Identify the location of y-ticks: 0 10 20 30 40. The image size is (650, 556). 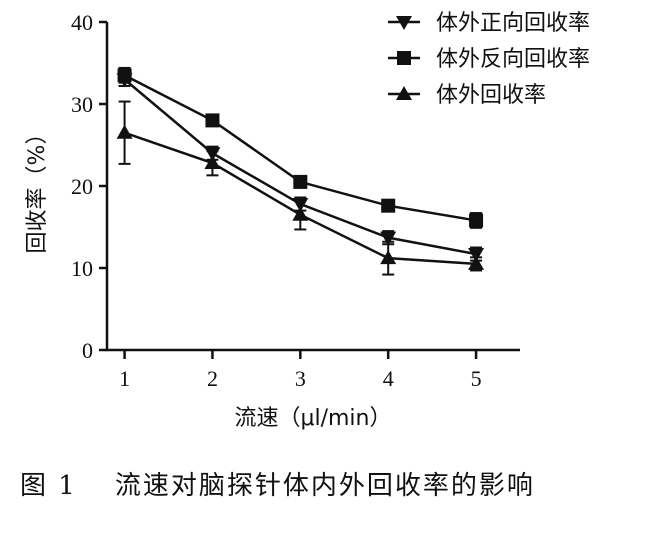
(89, 186).